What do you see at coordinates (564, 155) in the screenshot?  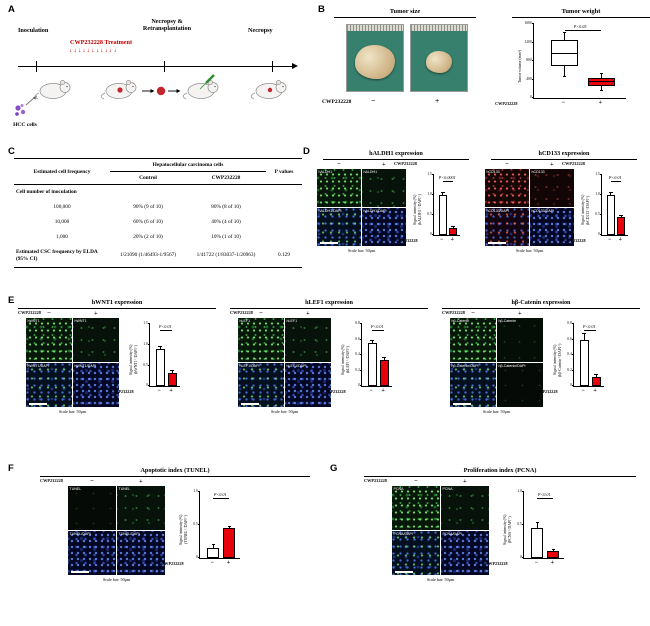 I see `cd133-title: hCD133 expression` at bounding box center [564, 155].